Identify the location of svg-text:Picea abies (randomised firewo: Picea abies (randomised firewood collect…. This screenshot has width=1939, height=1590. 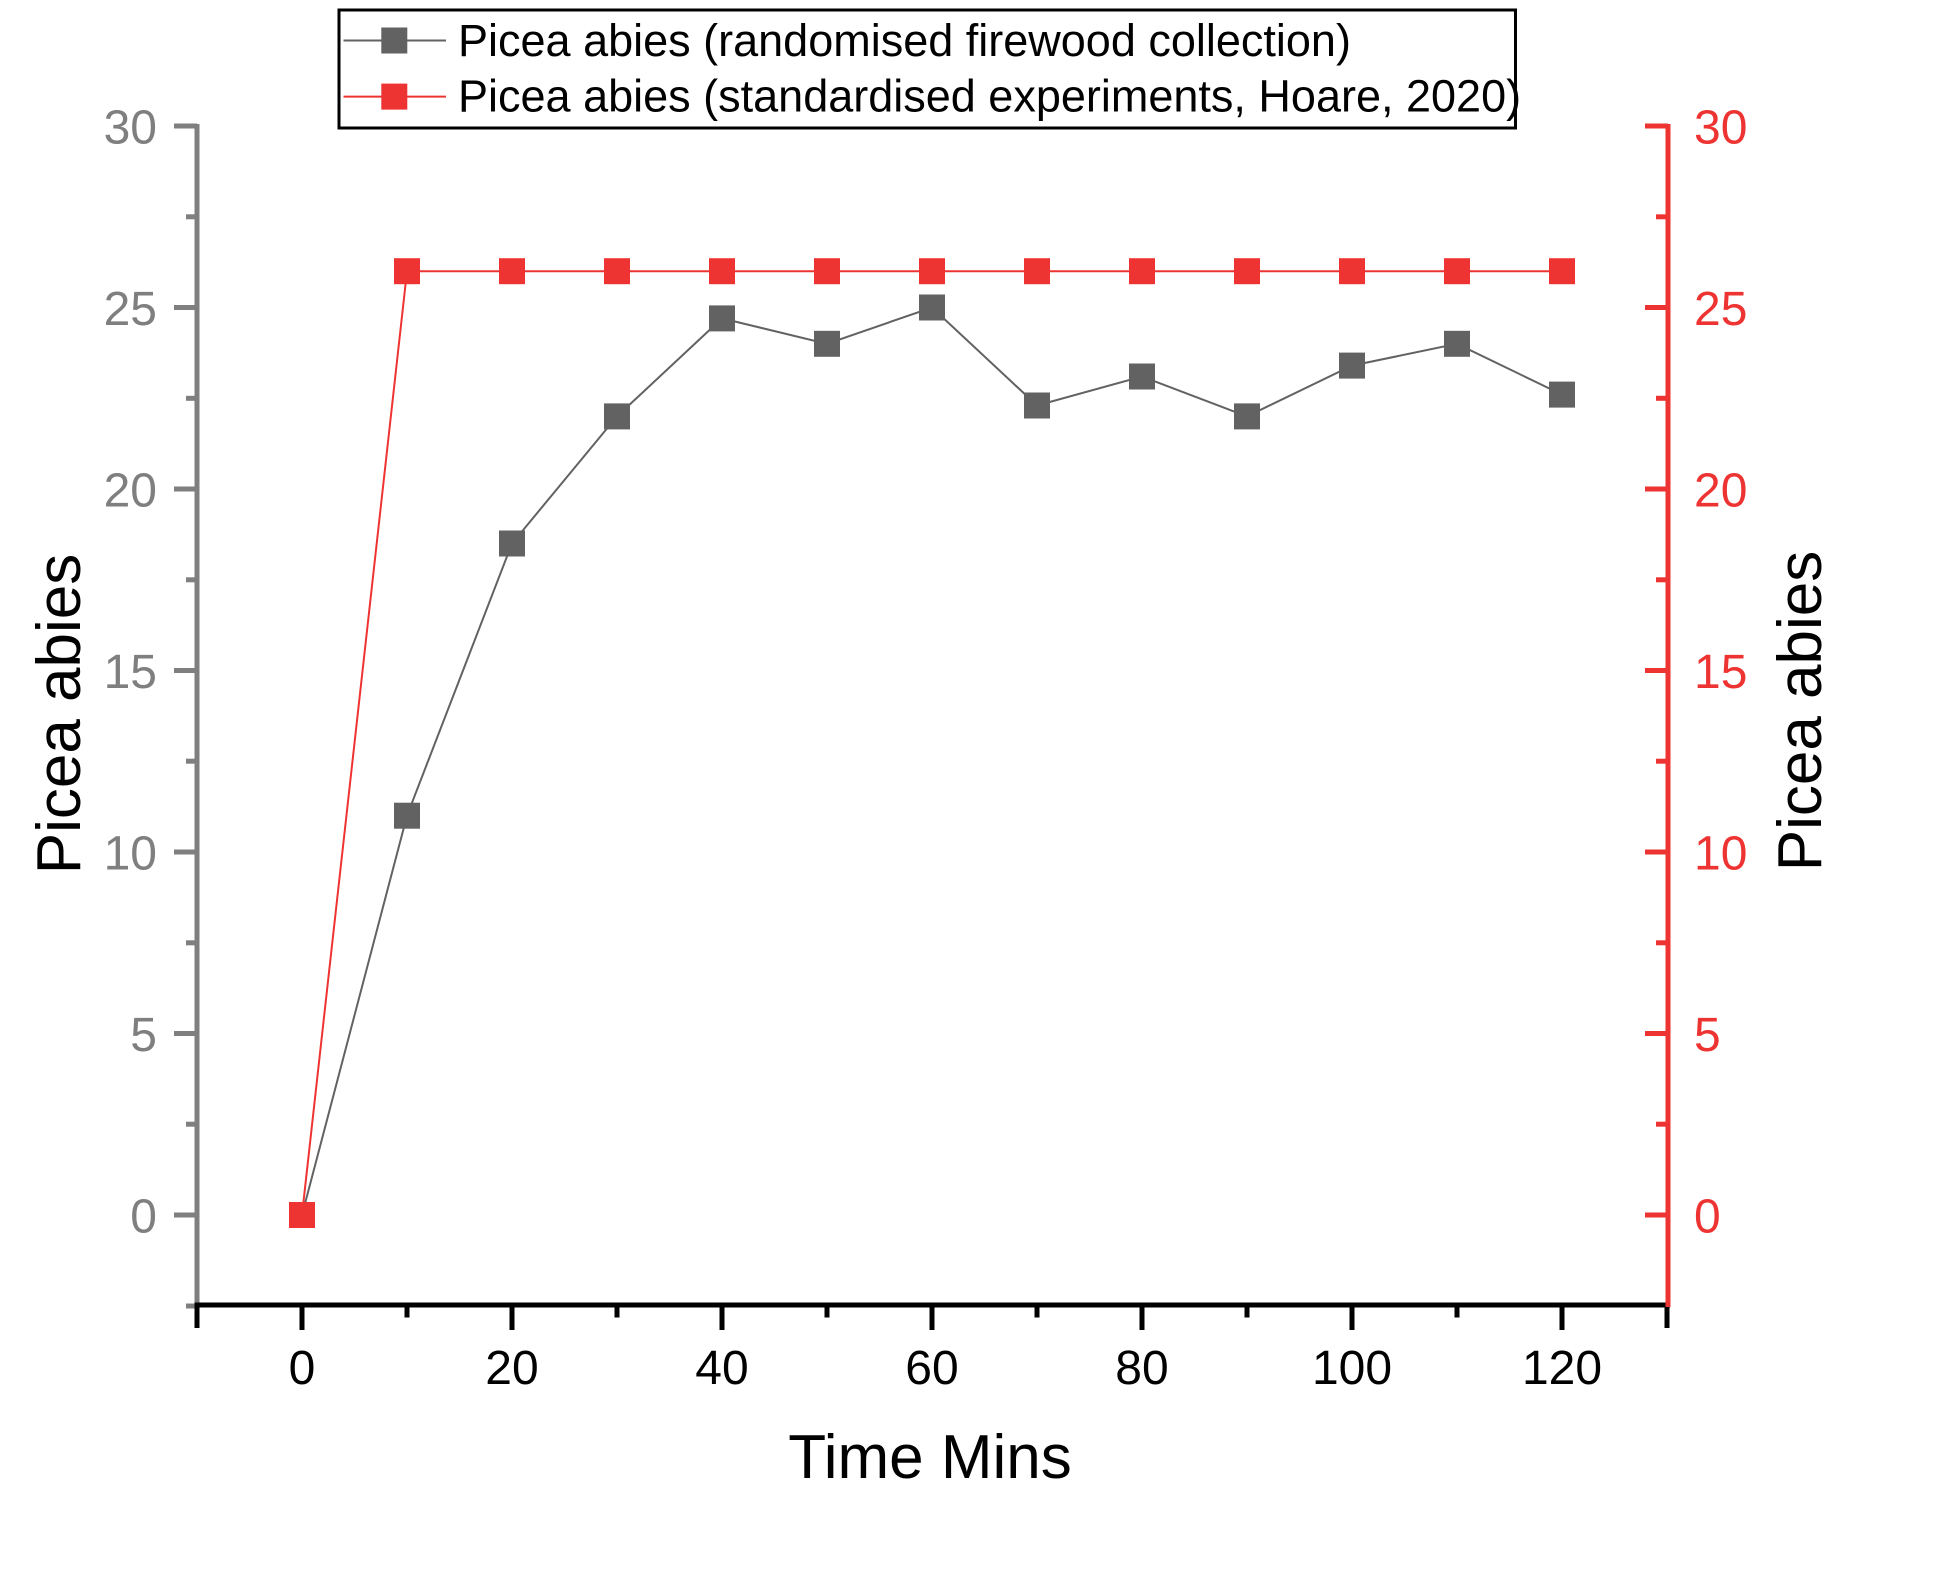
(904, 40).